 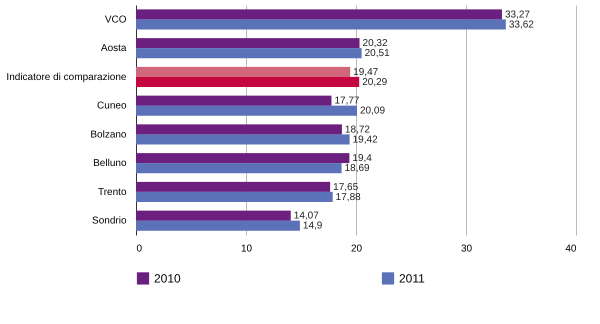 What do you see at coordinates (366, 72) in the screenshot?
I see `data-label: 19,47` at bounding box center [366, 72].